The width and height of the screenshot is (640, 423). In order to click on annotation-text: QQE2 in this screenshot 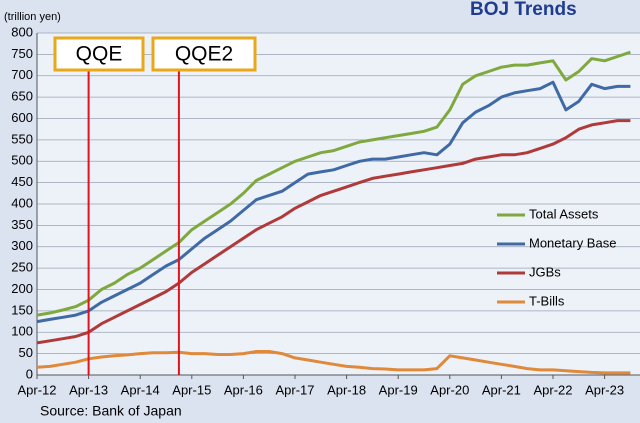, I will do `click(204, 54)`.